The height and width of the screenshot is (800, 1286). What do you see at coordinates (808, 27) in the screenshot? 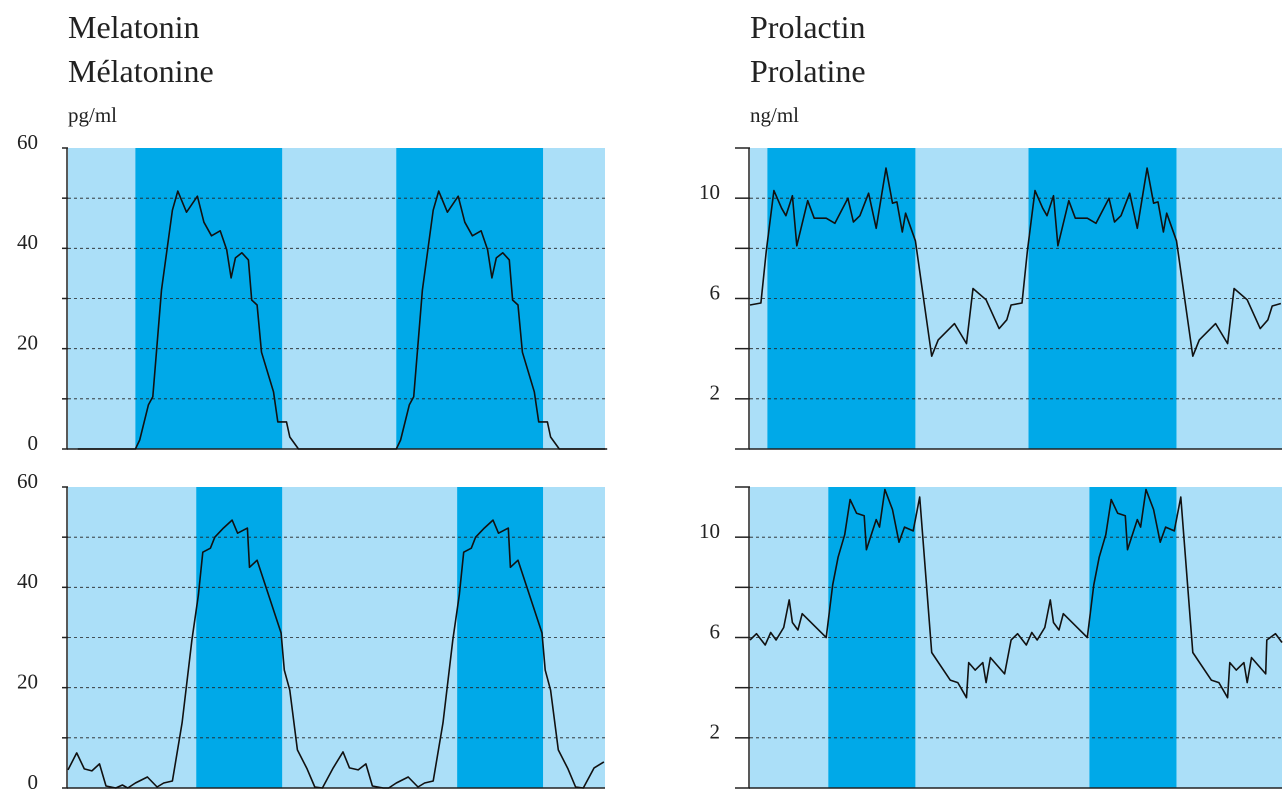
I see `chart-title: Prolactin` at bounding box center [808, 27].